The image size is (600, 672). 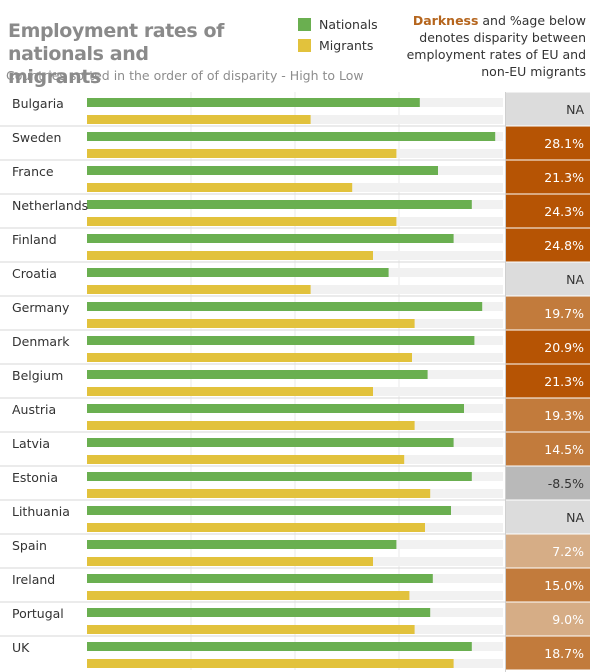 I want to click on disparity-label: 28.1%, so click(x=564, y=143).